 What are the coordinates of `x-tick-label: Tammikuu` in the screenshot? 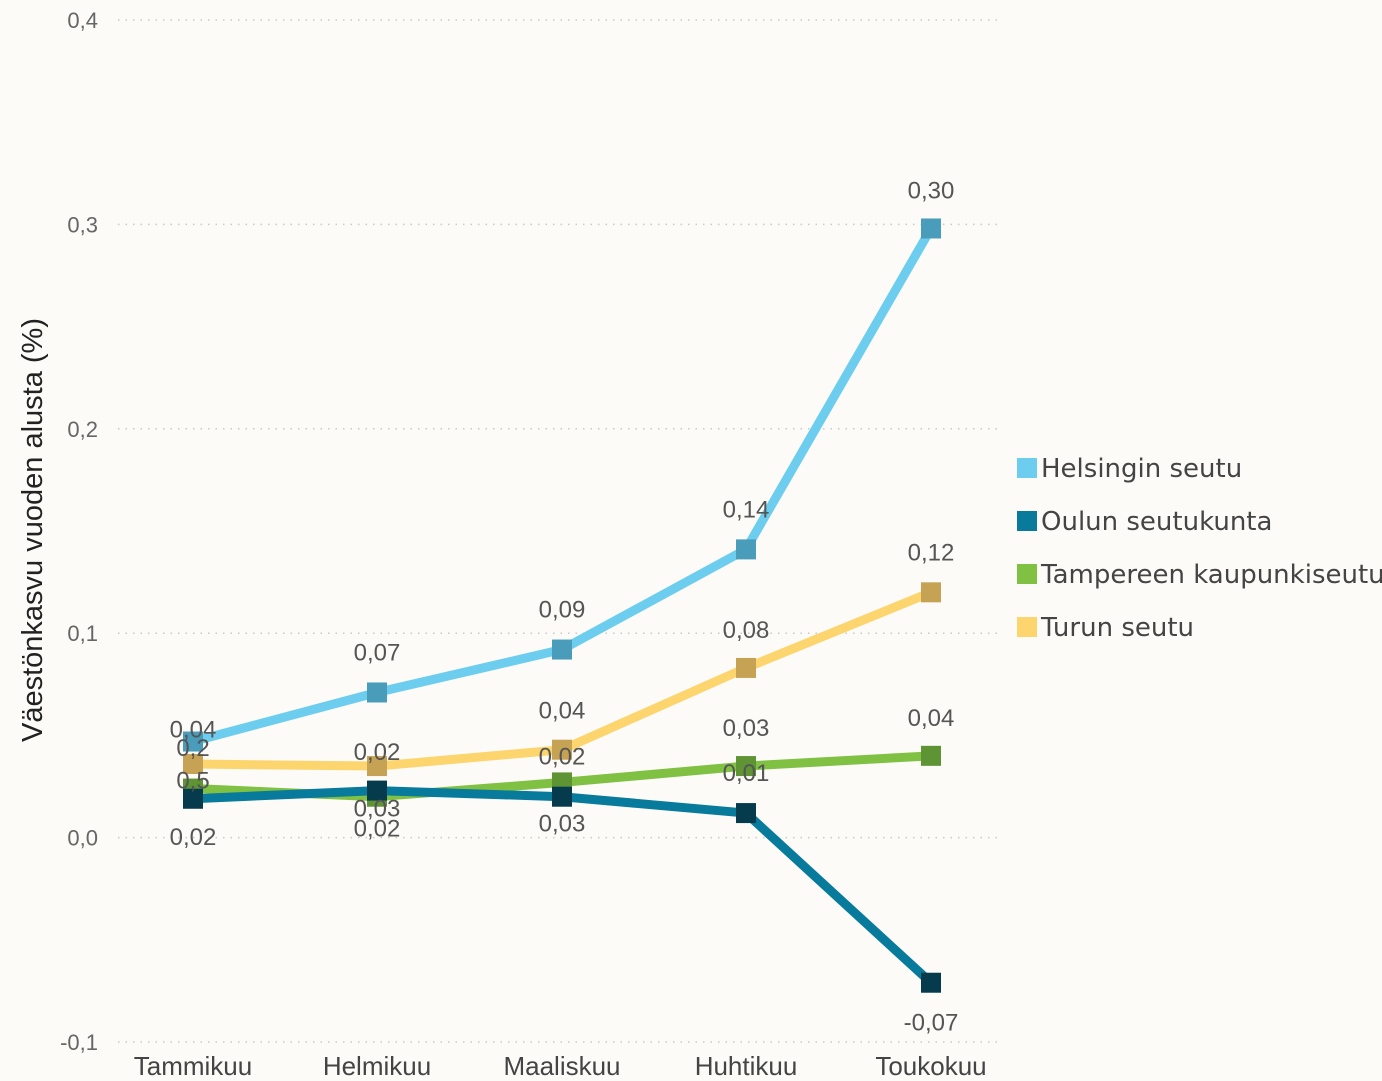 It's located at (193, 1066).